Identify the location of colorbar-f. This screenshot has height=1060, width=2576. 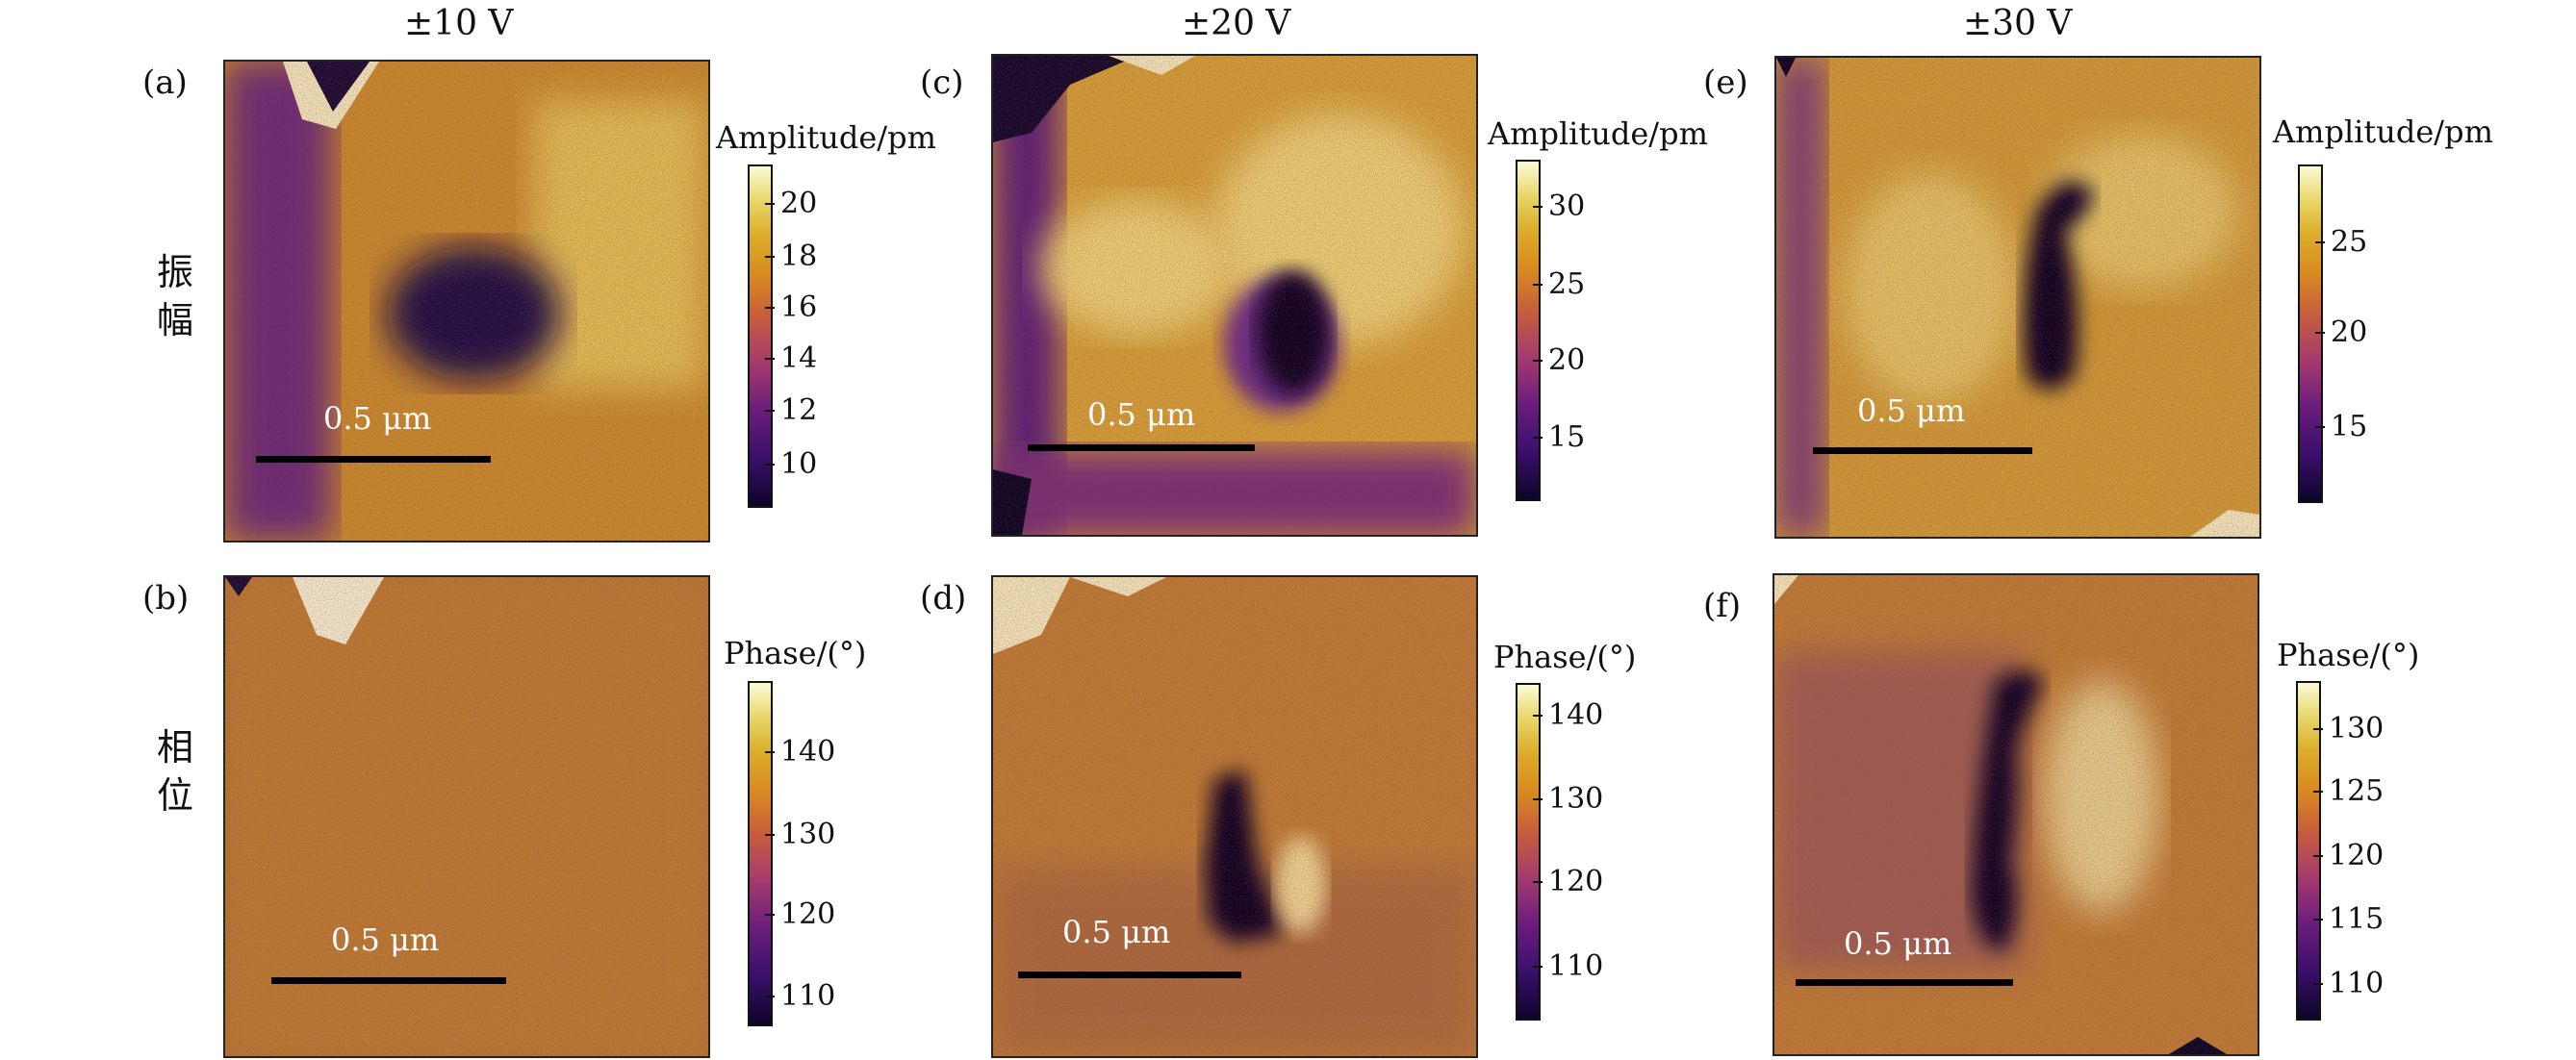
(2308, 851).